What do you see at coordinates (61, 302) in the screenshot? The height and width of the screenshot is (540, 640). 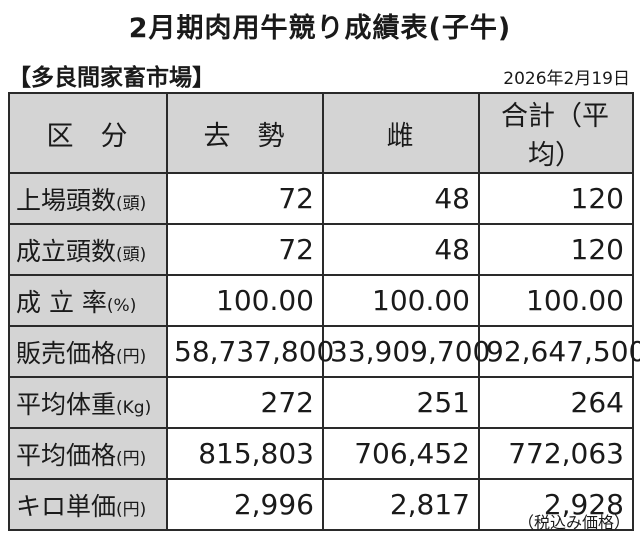 I see `row-label-text: 成 立 率` at bounding box center [61, 302].